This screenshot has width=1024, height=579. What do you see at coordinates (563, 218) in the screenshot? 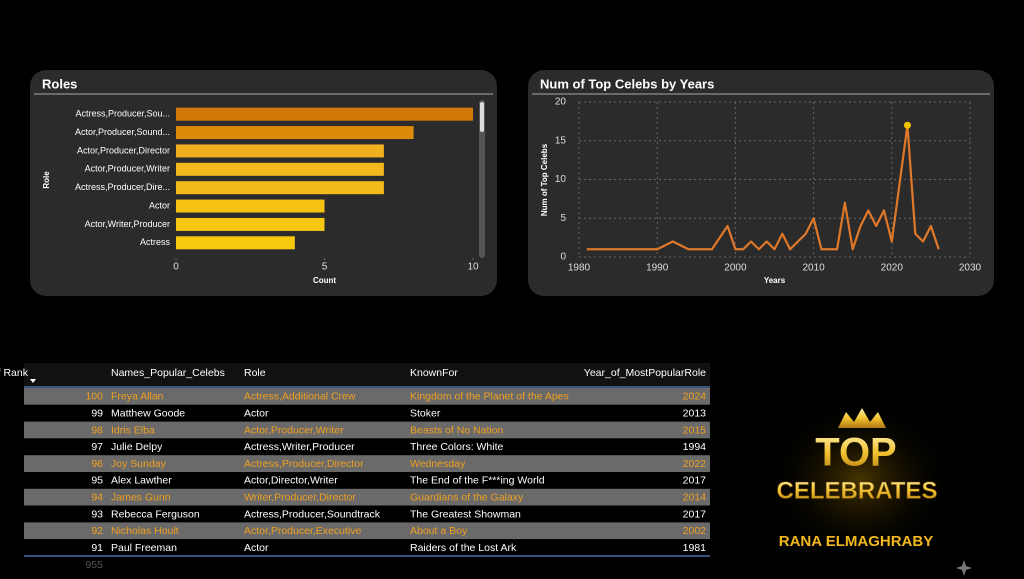
I see `y-tick-label: 5` at bounding box center [563, 218].